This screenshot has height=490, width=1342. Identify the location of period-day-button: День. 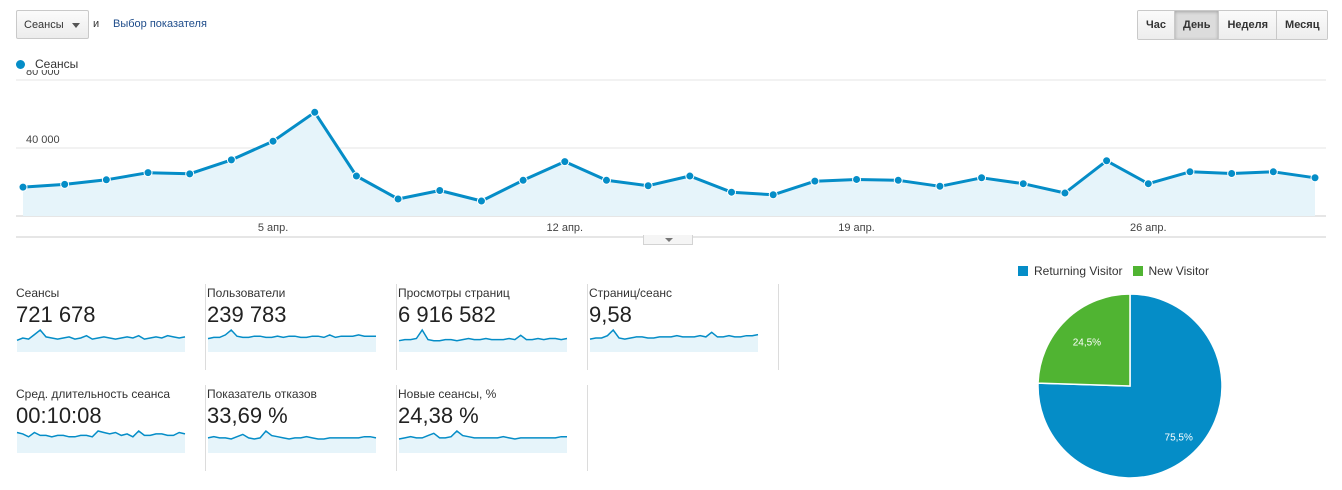
(1196, 25).